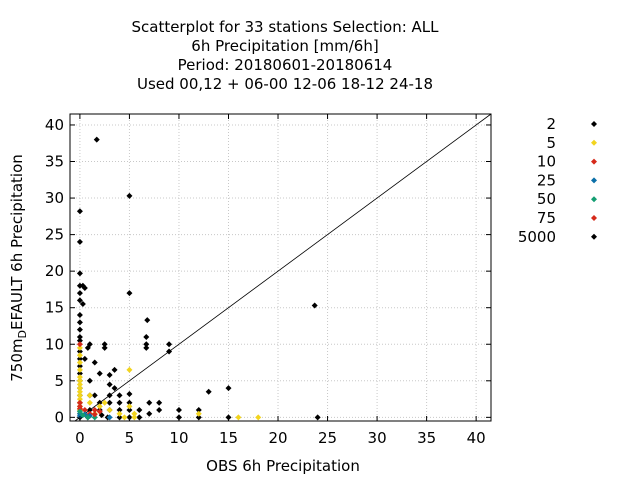 This screenshot has height=480, width=640. What do you see at coordinates (54, 308) in the screenshot?
I see `y-tick-label: 15` at bounding box center [54, 308].